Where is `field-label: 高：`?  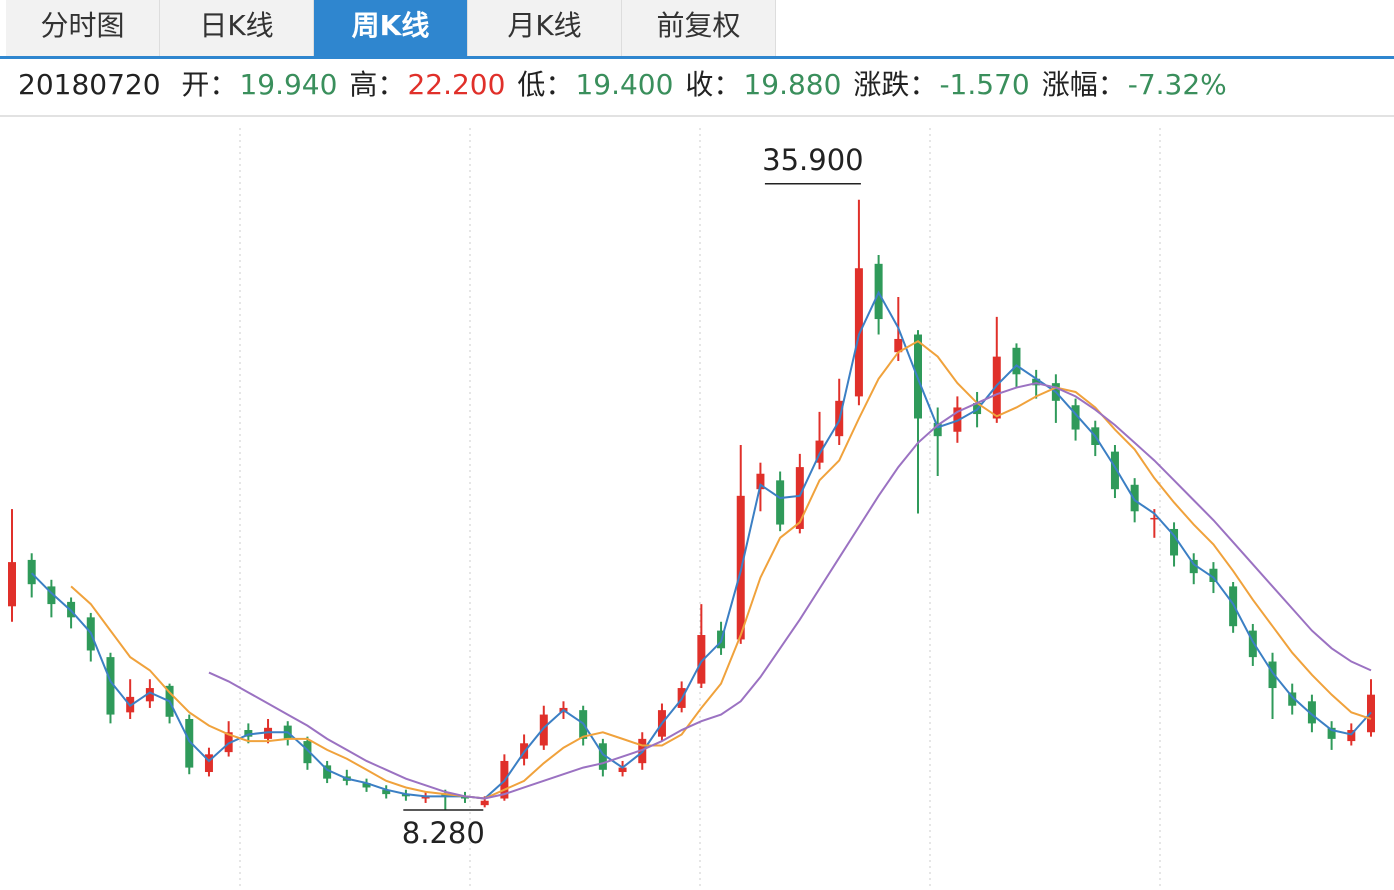 field-label: 高： is located at coordinates (377, 84).